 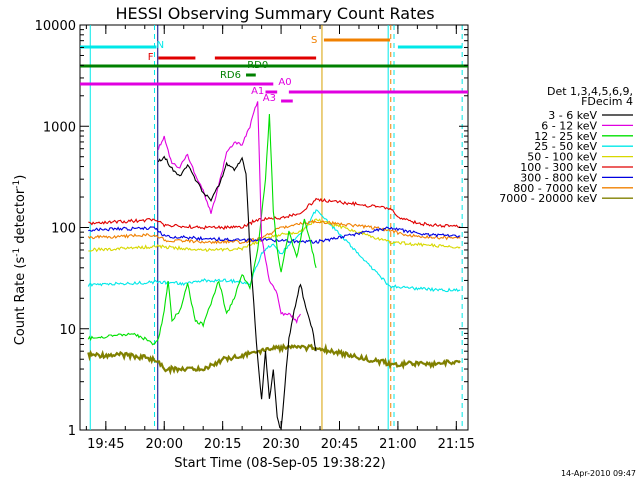 What do you see at coordinates (274, 13) in the screenshot?
I see `chart-title: HESSI Observing Summary Count Rates` at bounding box center [274, 13].